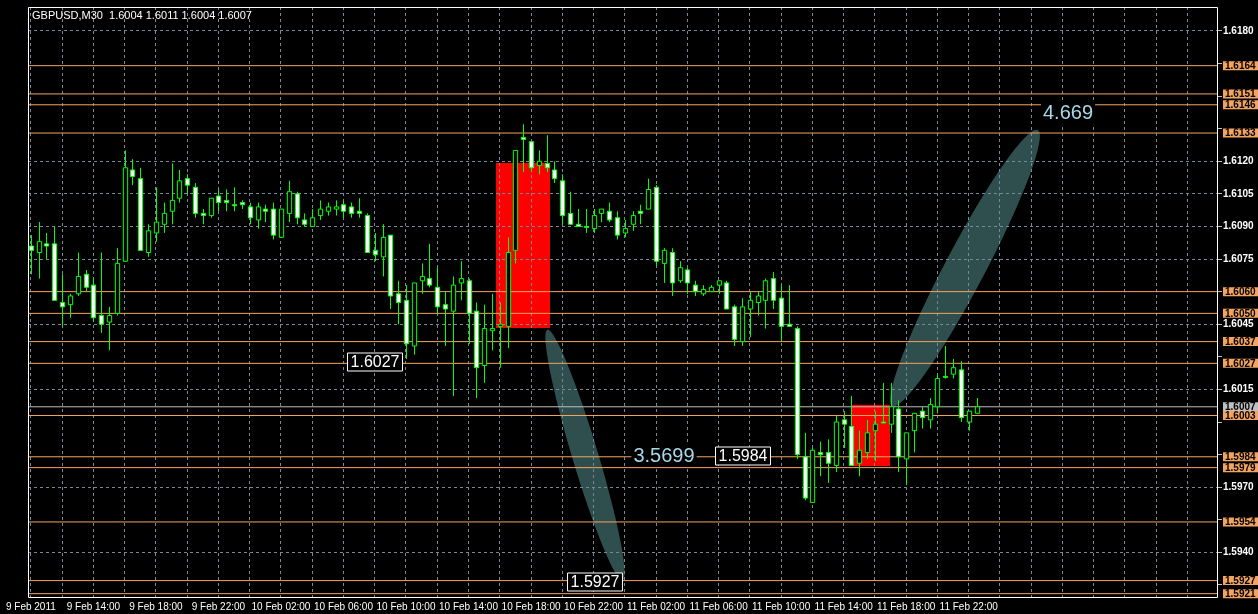  I want to click on chart-title: GBPUSD,M30 1.6004 1.6011 1.6004 1.6007, so click(142, 15).